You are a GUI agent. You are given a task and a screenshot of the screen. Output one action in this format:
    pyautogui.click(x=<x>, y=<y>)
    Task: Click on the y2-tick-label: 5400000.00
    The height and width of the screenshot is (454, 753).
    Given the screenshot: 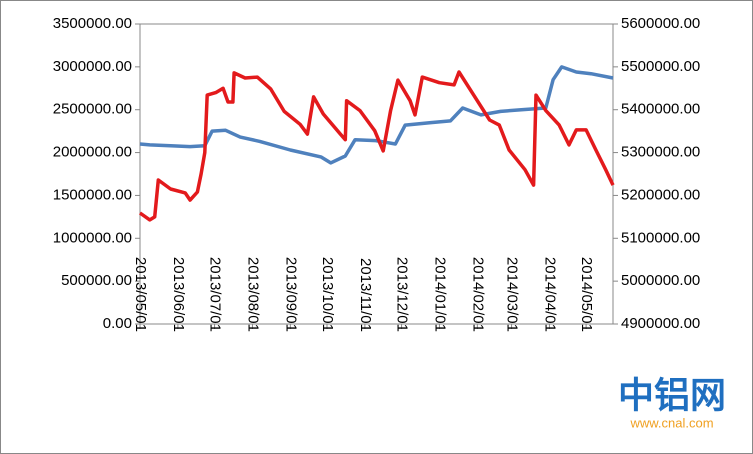 What is the action you would take?
    pyautogui.click(x=660, y=109)
    